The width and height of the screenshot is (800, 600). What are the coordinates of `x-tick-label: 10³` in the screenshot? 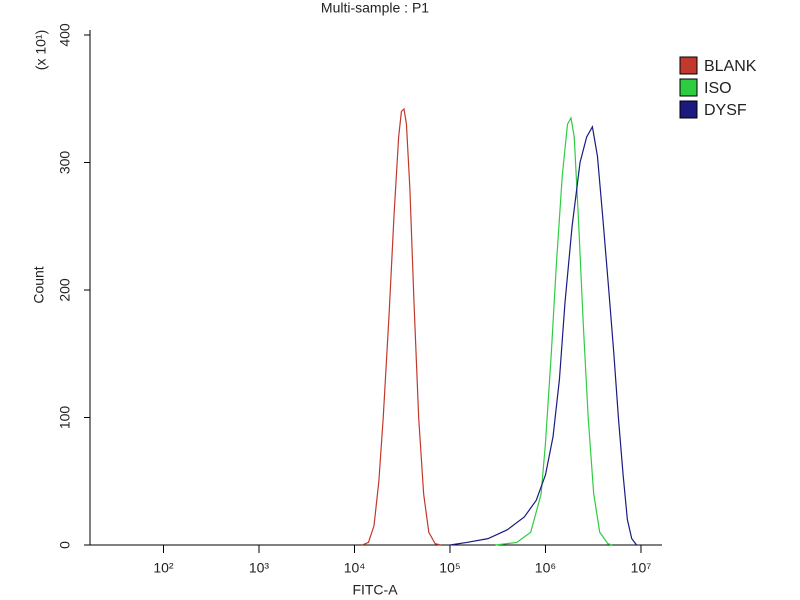 It's located at (259, 568).